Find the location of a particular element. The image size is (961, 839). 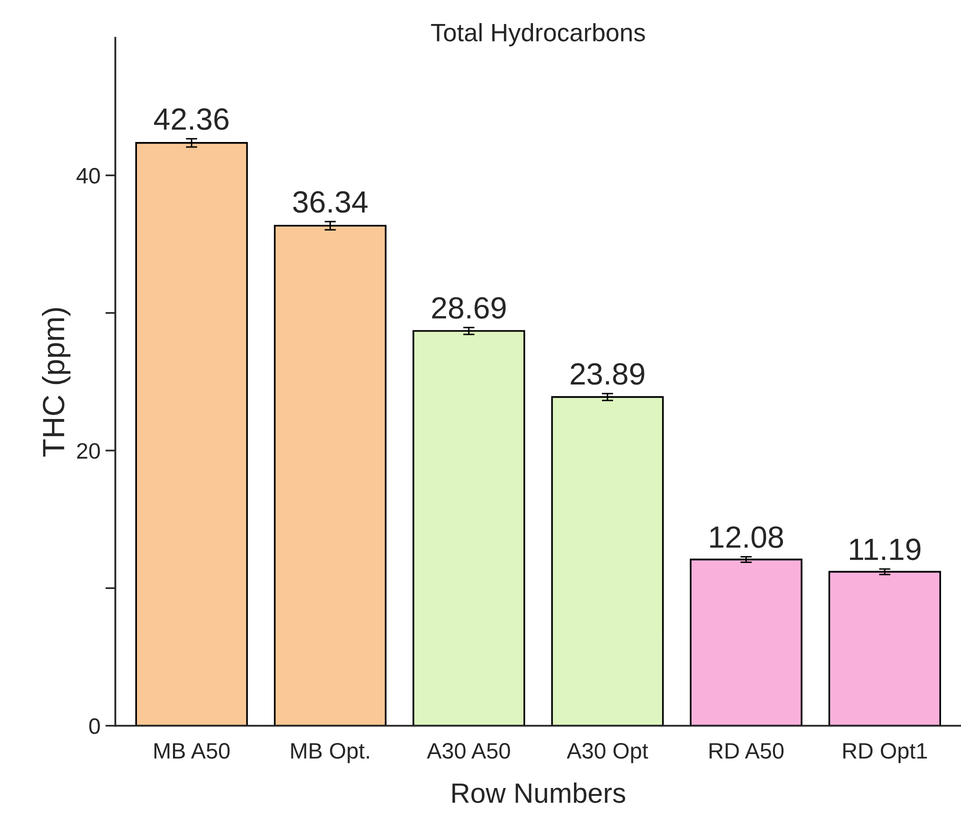

x-tick-label: MB Opt. is located at coordinates (330, 753).